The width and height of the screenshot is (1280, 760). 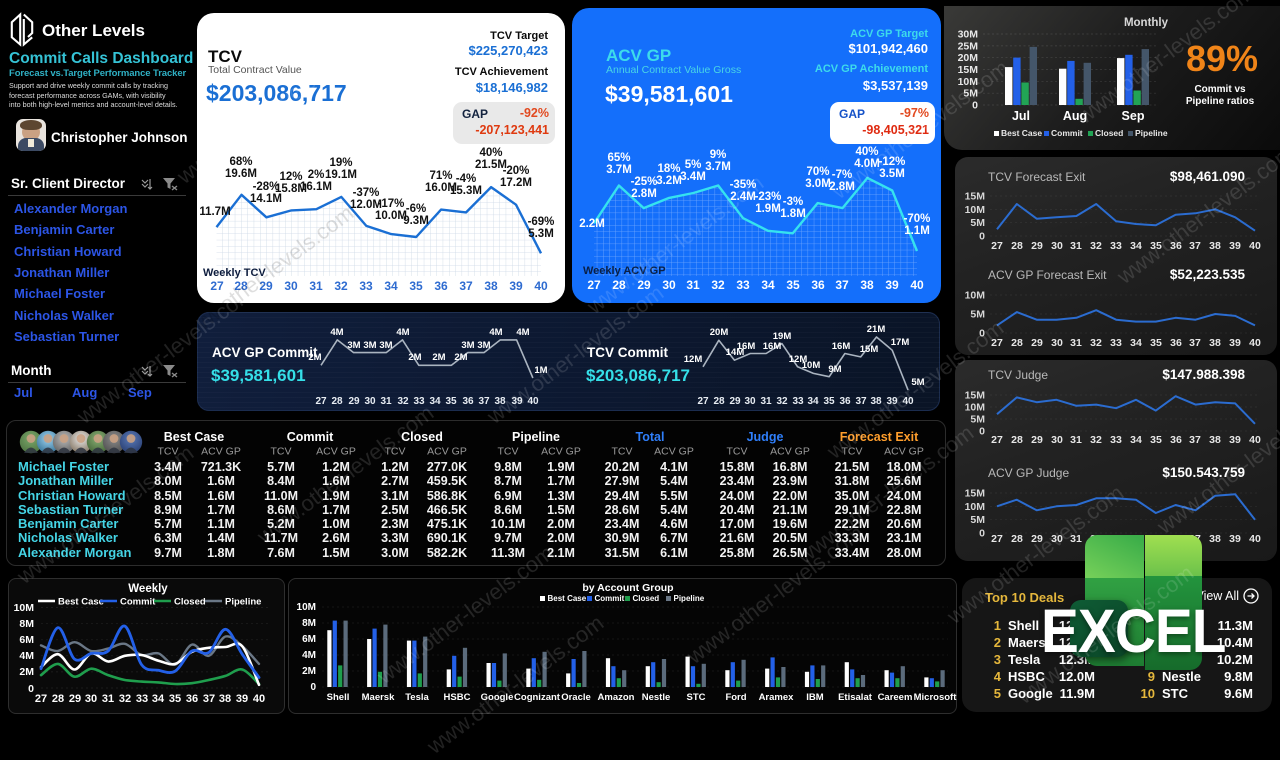 I want to click on svg-text: 29.1M, so click(x=852, y=510).